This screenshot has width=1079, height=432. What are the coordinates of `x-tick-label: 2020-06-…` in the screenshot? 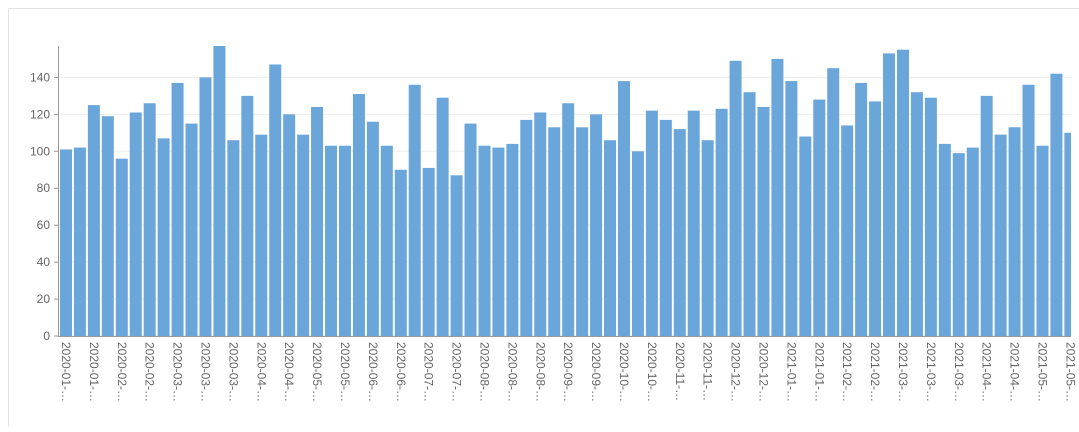 It's located at (373, 372).